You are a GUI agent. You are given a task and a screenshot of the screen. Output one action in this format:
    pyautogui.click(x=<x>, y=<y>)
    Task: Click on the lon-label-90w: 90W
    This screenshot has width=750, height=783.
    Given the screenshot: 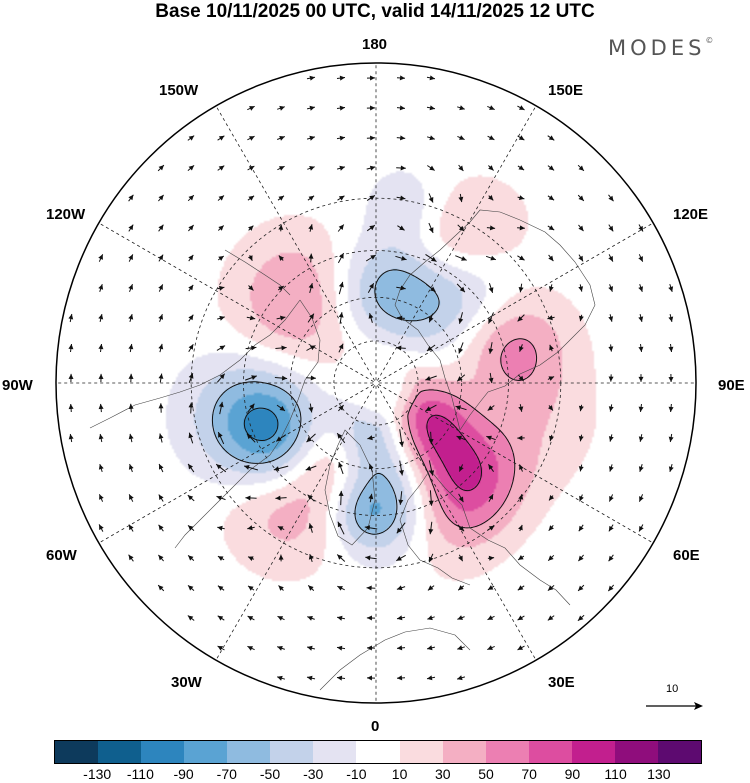 What is the action you would take?
    pyautogui.click(x=17, y=385)
    